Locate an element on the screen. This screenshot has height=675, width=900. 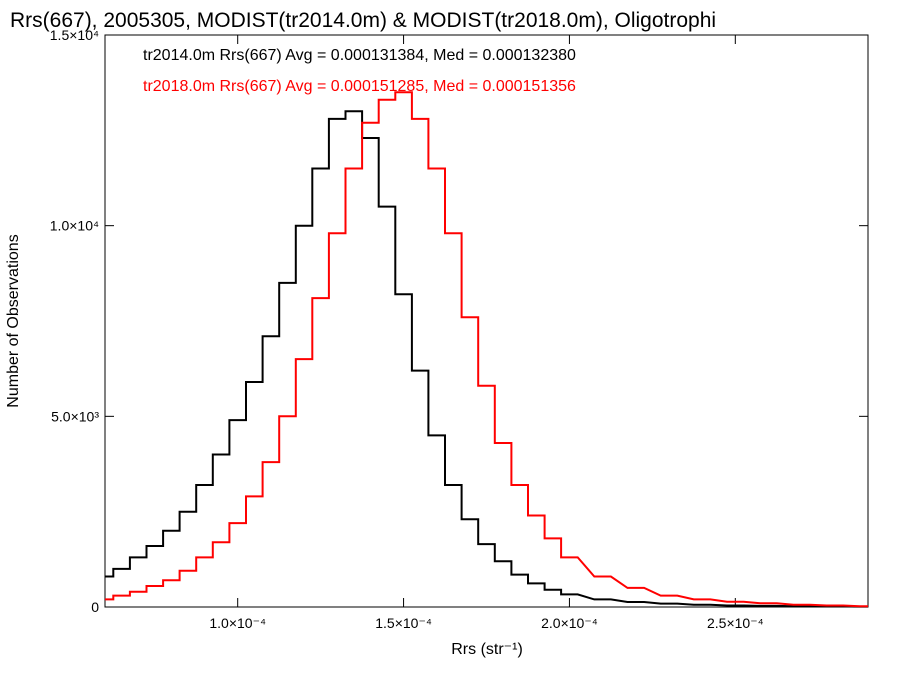
x-tick-label: 2.0×10⁻⁴ is located at coordinates (569, 623).